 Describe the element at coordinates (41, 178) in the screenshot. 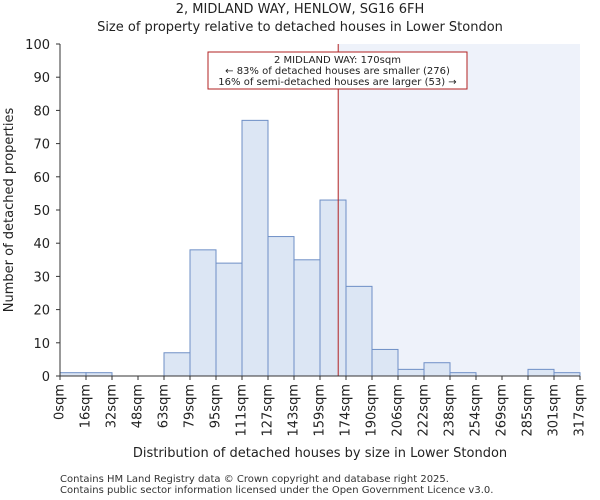

I see `y-tick-label: 60` at that location.